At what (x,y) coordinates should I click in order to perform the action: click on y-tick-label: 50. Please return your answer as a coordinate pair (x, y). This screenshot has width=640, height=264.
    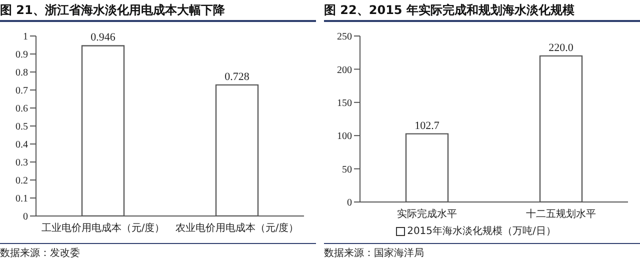
    Looking at the image, I should click on (347, 170).